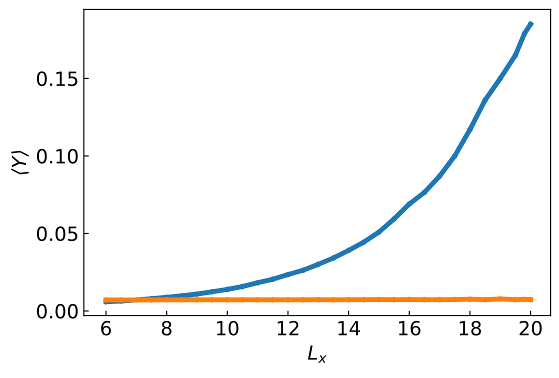 This screenshot has height=378, width=559. Describe the element at coordinates (349, 328) in the screenshot. I see `x-tick-label: 14` at that location.